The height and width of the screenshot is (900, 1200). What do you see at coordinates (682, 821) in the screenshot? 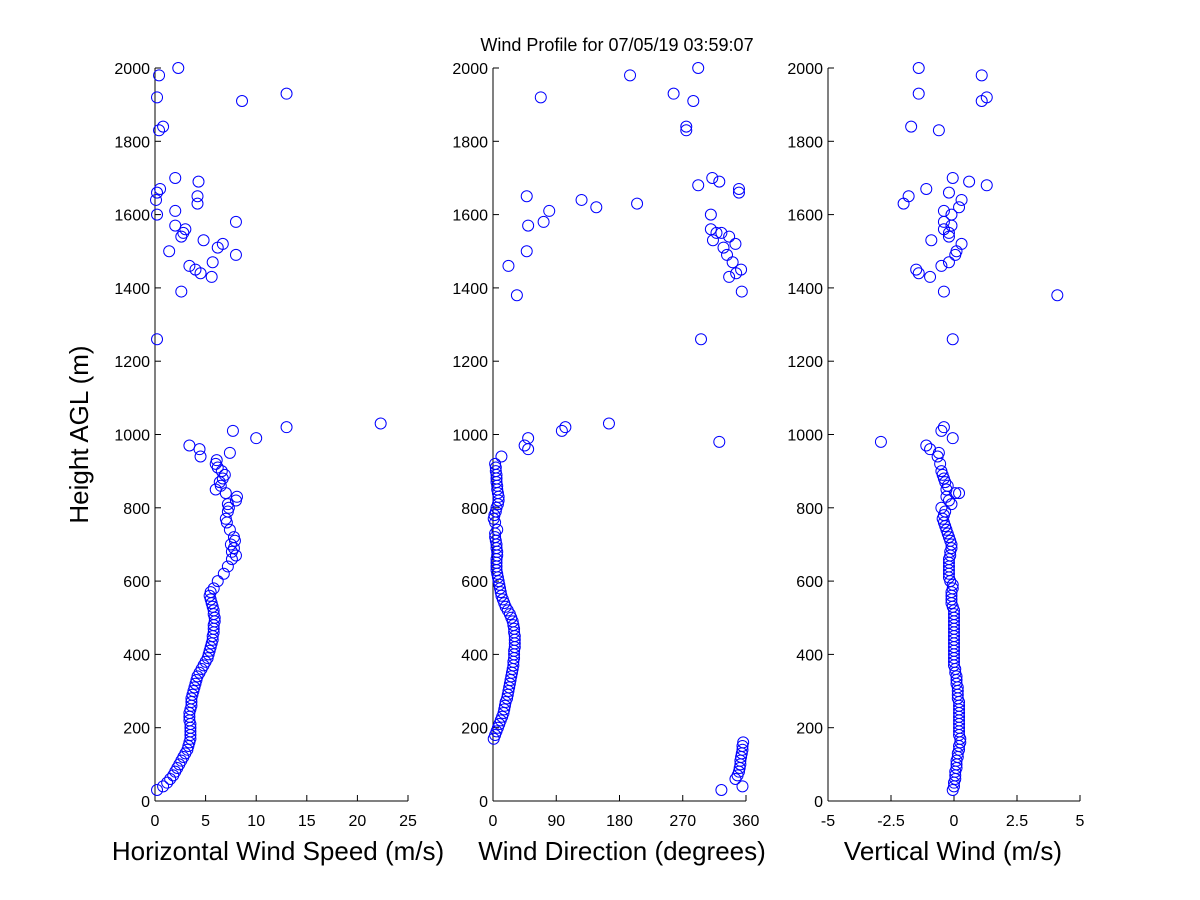
I see `x-tick-label: 270` at bounding box center [682, 821].